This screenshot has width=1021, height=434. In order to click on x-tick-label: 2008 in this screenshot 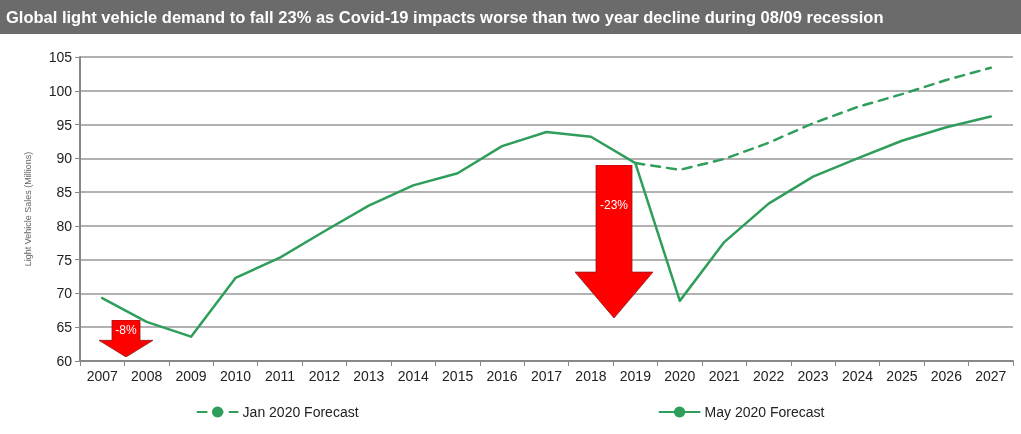, I will do `click(147, 376)`.